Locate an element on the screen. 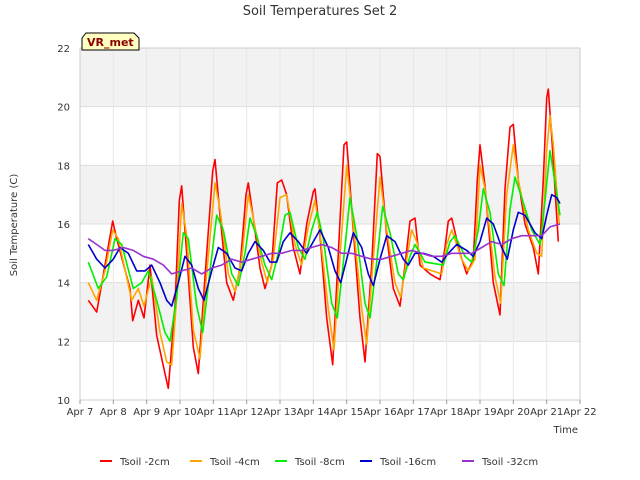 This screenshot has height=480, width=640. x-tick-label: Apr 7 is located at coordinates (80, 412).